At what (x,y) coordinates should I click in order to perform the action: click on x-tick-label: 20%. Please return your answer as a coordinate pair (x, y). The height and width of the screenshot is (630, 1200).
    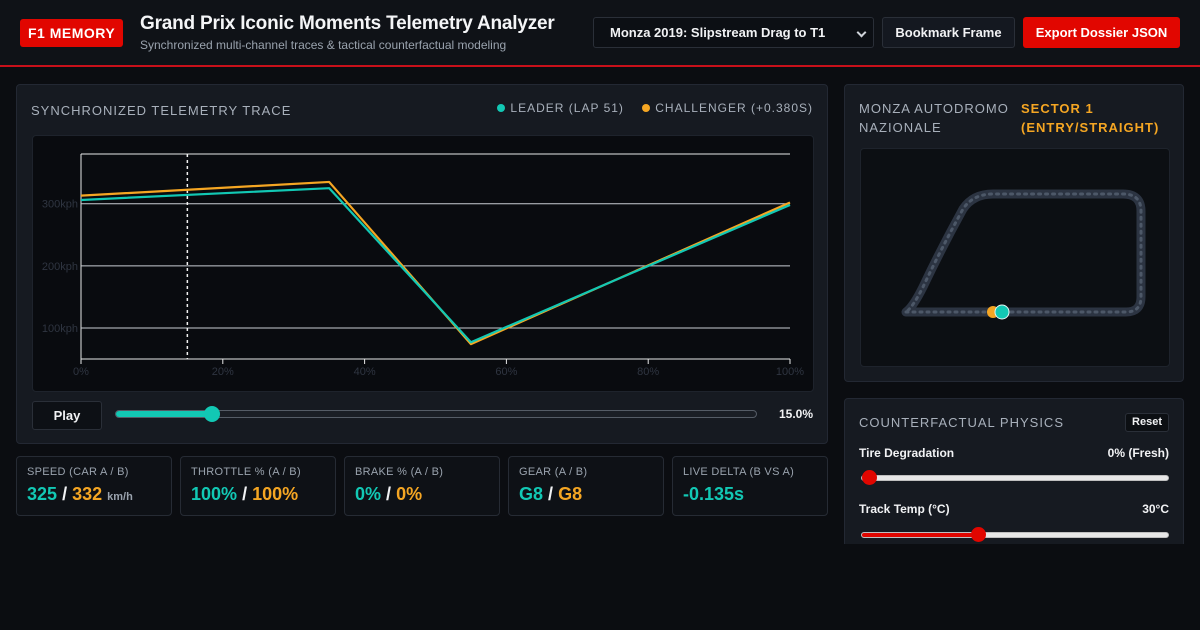
    Looking at the image, I should click on (223, 372).